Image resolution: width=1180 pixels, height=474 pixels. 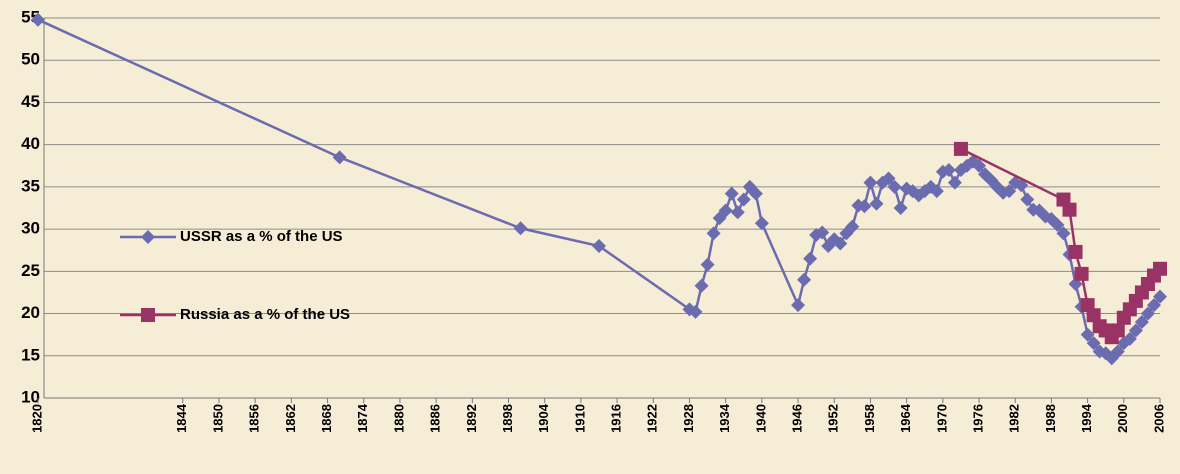 I want to click on x-tick-label: 1916, so click(x=616, y=418).